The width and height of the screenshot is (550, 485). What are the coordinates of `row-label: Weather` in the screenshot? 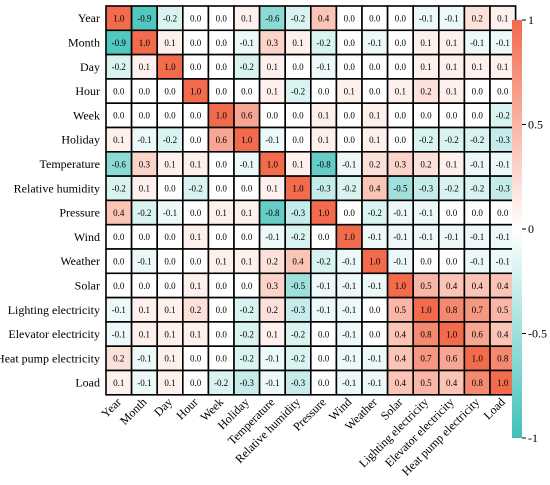 It's located at (80, 261).